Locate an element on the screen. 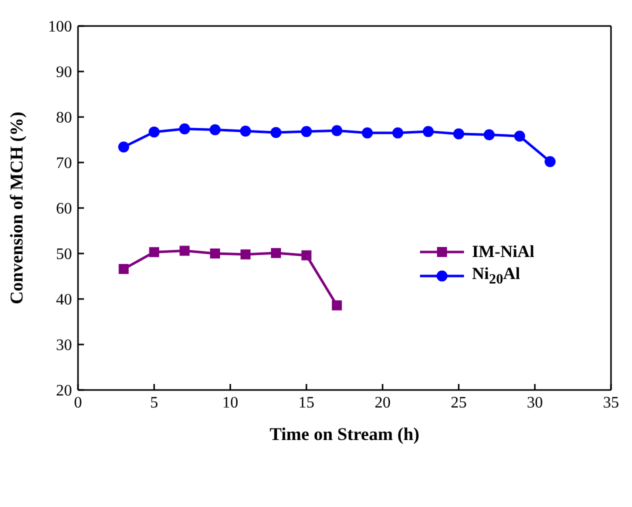 This screenshot has width=632, height=507. x-tick-label: 35 is located at coordinates (611, 403).